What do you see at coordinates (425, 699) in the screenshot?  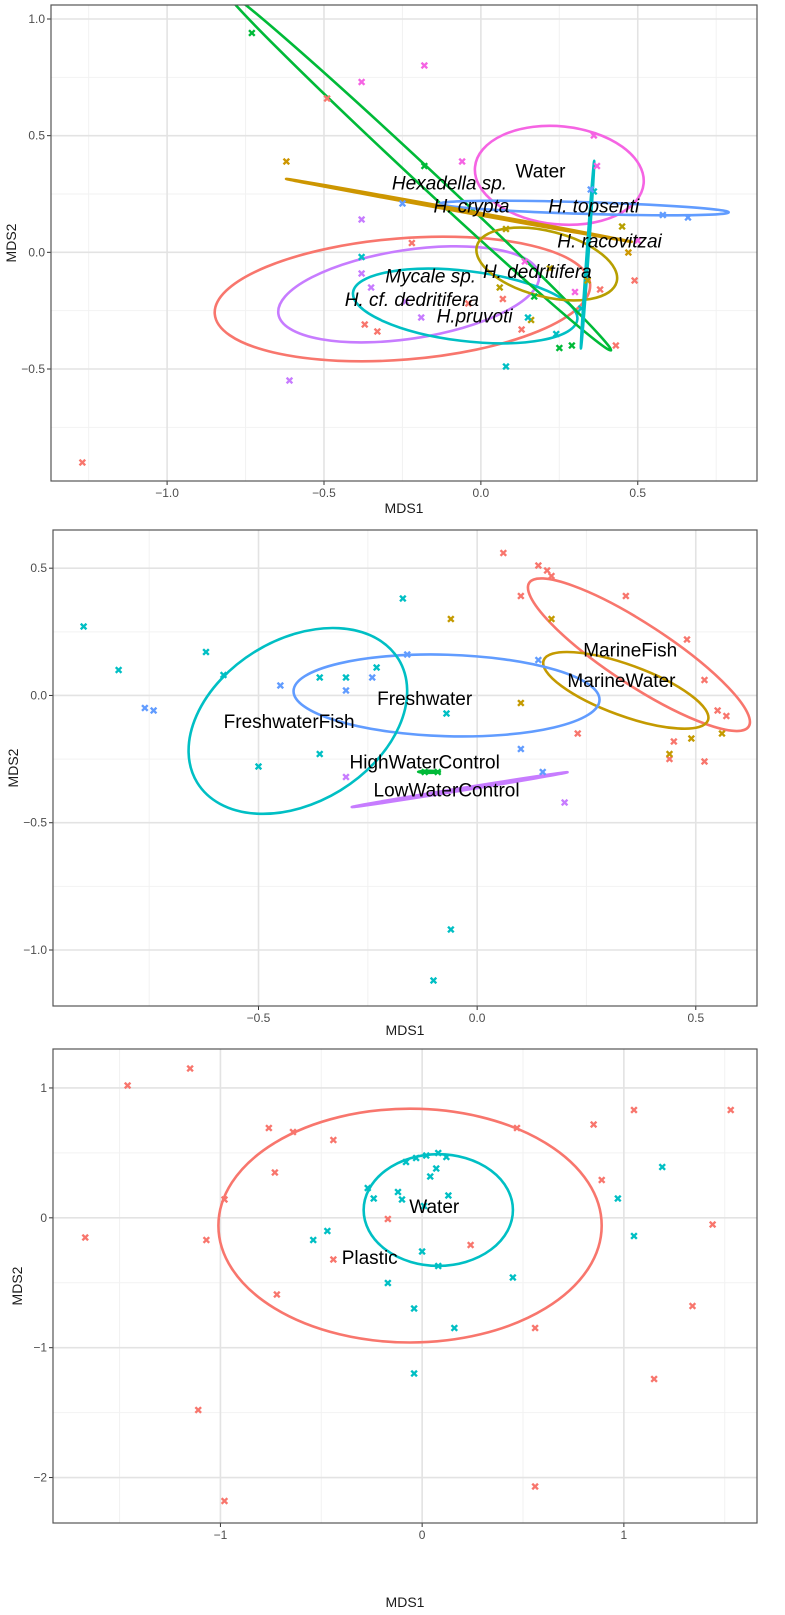 I see `group-label: Freshwater` at bounding box center [425, 699].